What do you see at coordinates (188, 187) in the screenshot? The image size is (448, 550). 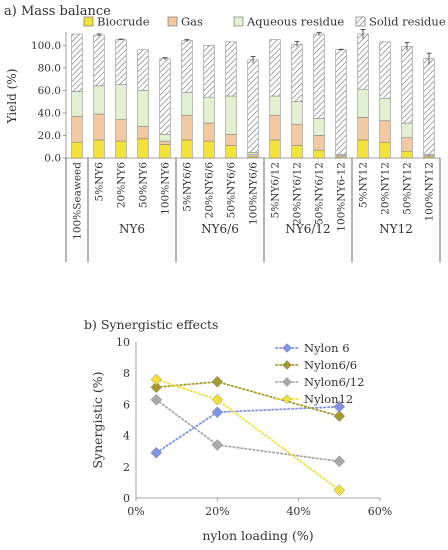 I see `category-label: 5%NY6/6` at bounding box center [188, 187].